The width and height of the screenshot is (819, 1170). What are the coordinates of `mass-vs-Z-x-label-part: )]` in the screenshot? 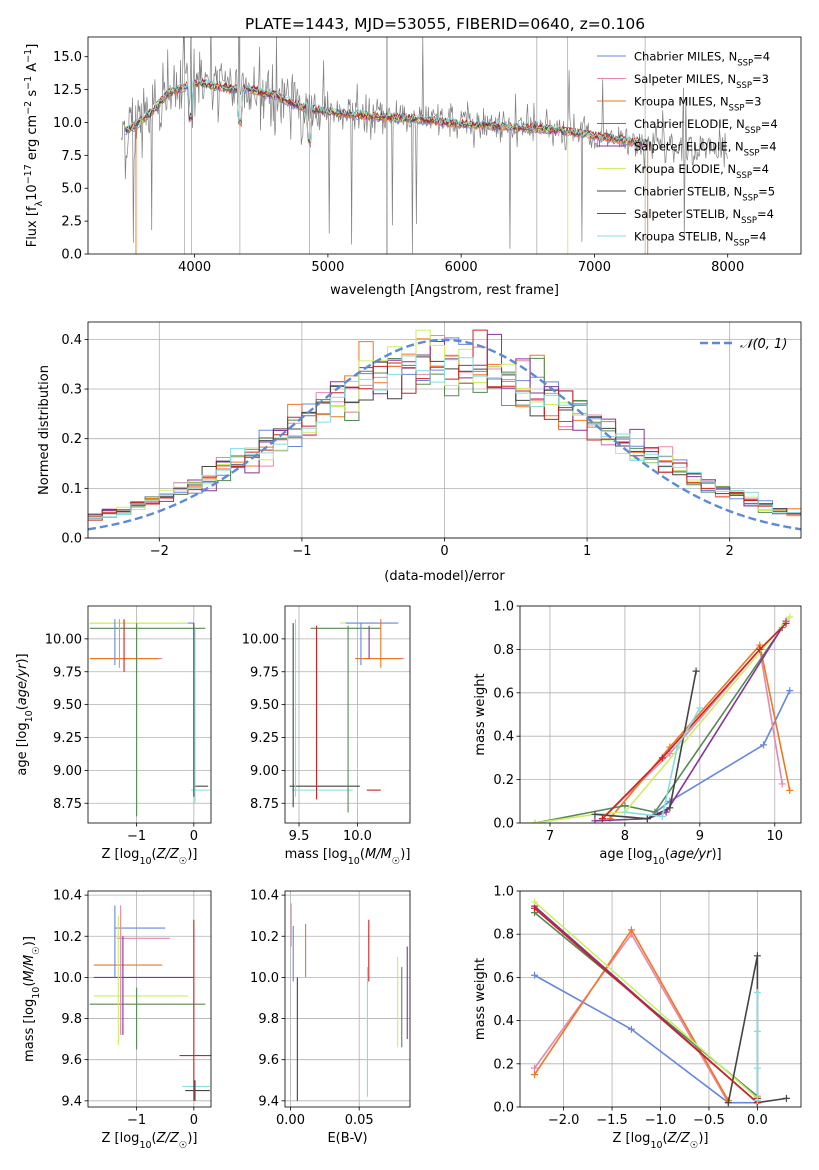 It's located at (192, 1138).